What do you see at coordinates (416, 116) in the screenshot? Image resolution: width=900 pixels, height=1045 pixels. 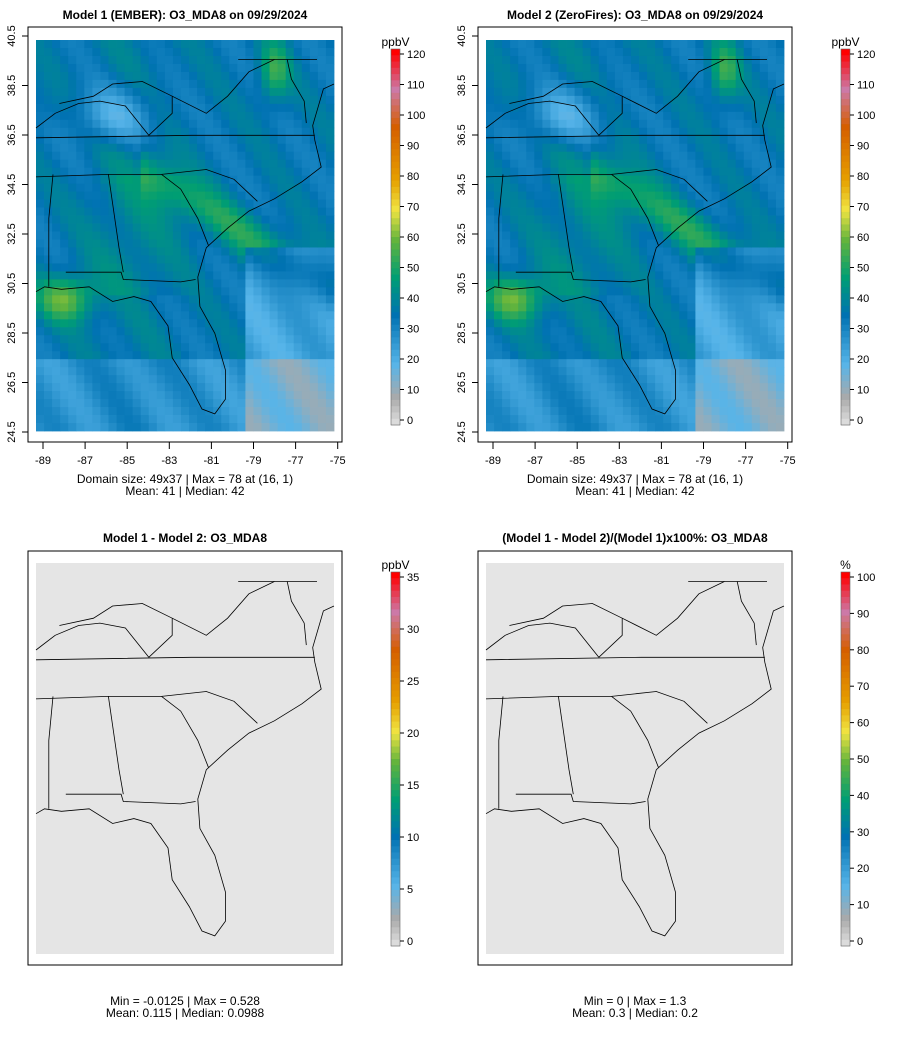 I see `colorbar-tick-label: 100` at bounding box center [416, 116].